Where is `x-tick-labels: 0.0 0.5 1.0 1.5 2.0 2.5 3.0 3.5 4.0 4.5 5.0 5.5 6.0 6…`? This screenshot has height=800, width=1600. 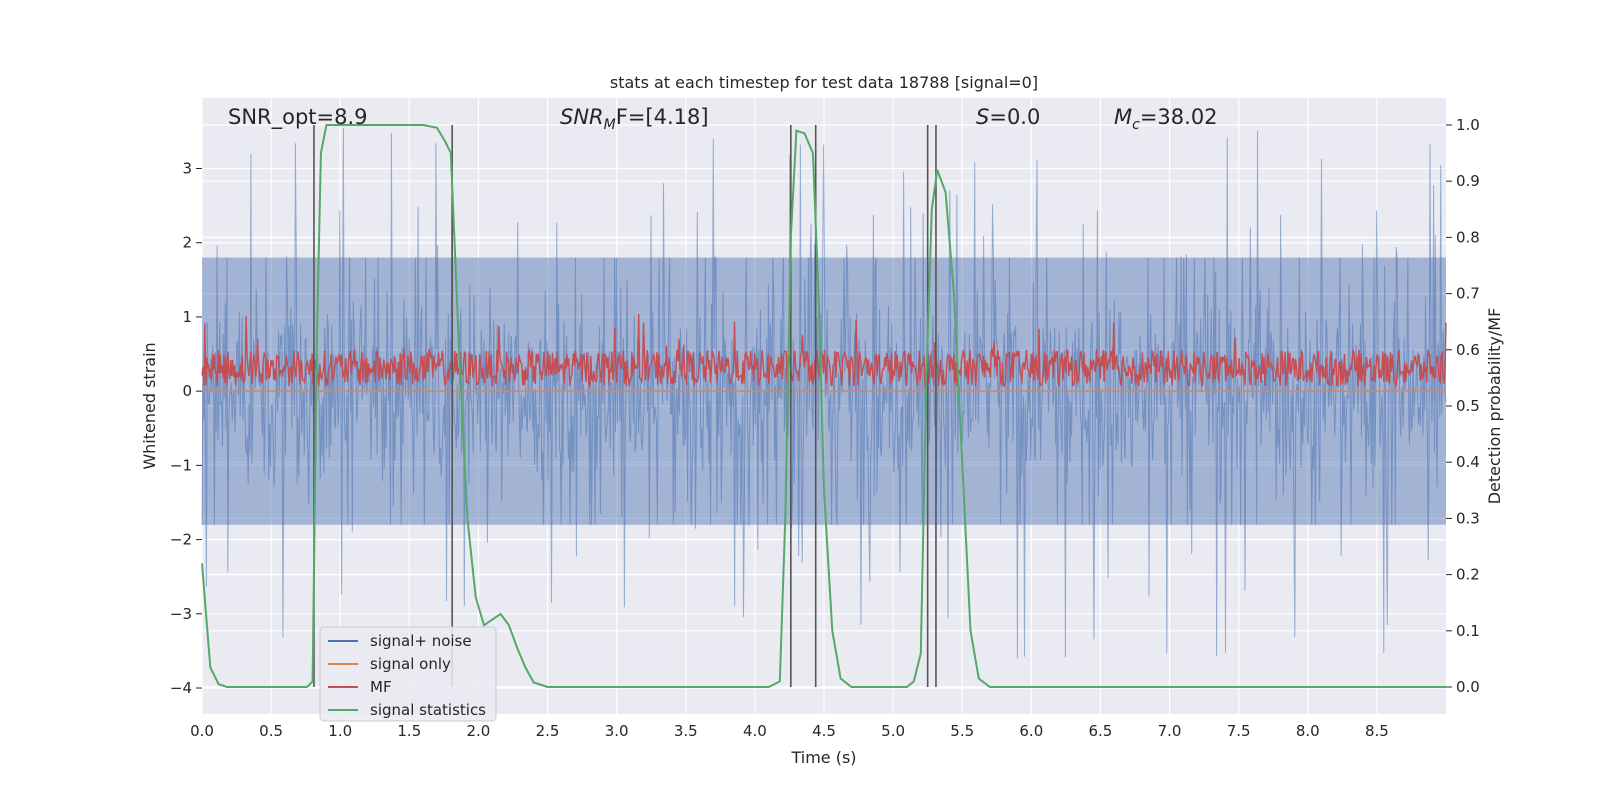 x-tick-labels: 0.0 0.5 1.0 1.5 2.0 2.5 3.0 3.5 4.0 4.5 5.0 5.5 6.0 6… is located at coordinates (789, 731).